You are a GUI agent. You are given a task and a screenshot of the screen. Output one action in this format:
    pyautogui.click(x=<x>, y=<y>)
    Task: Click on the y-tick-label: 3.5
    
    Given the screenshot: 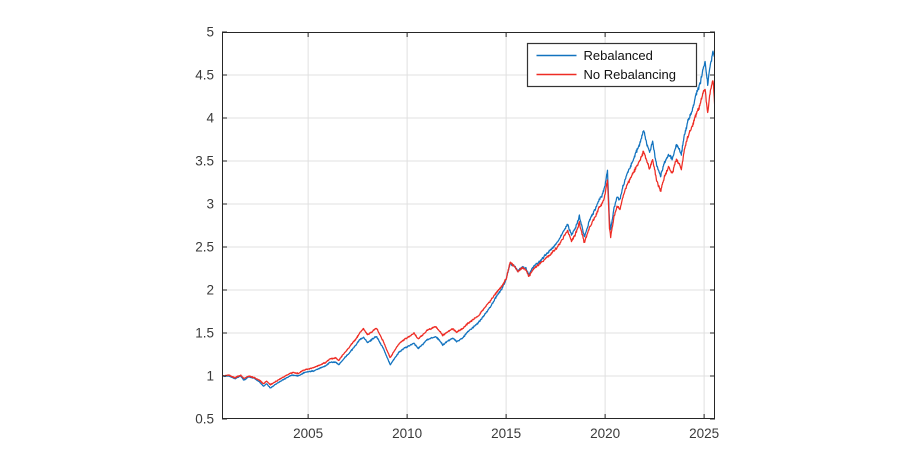 What is the action you would take?
    pyautogui.click(x=204, y=161)
    